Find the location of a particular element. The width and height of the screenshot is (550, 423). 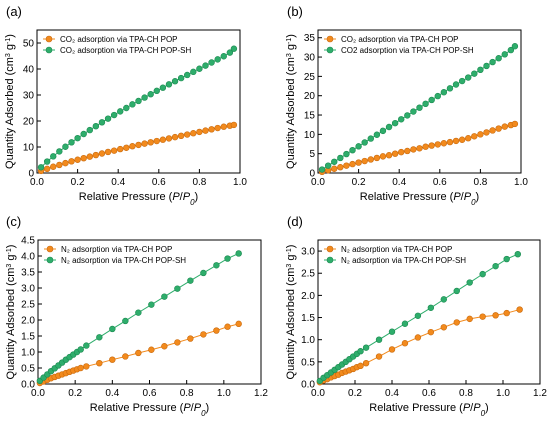

x-tick-label: 0.0 is located at coordinates (318, 393).